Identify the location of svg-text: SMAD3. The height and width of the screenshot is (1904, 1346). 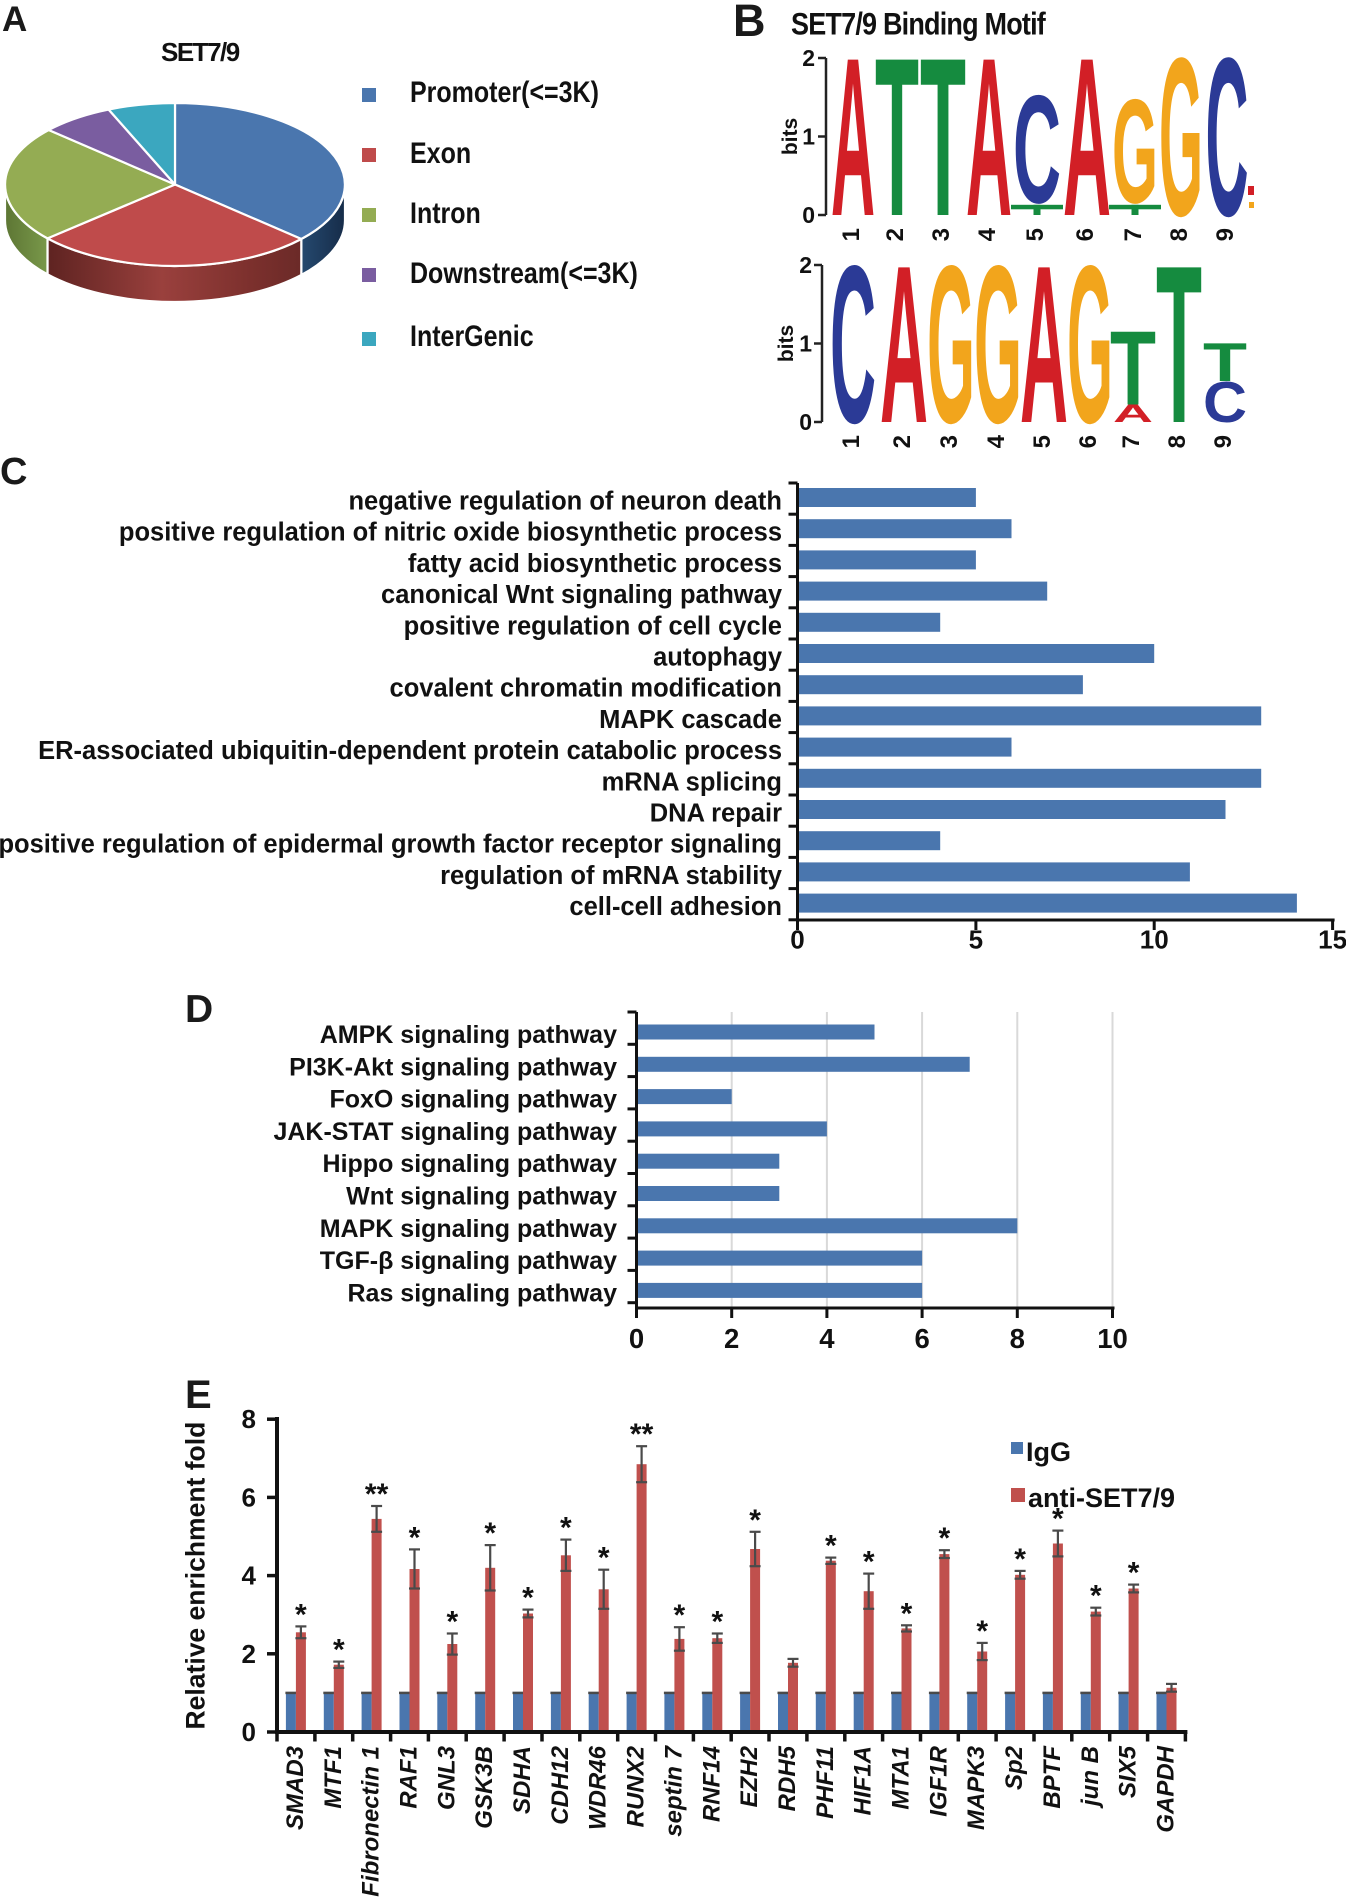
(295, 1787).